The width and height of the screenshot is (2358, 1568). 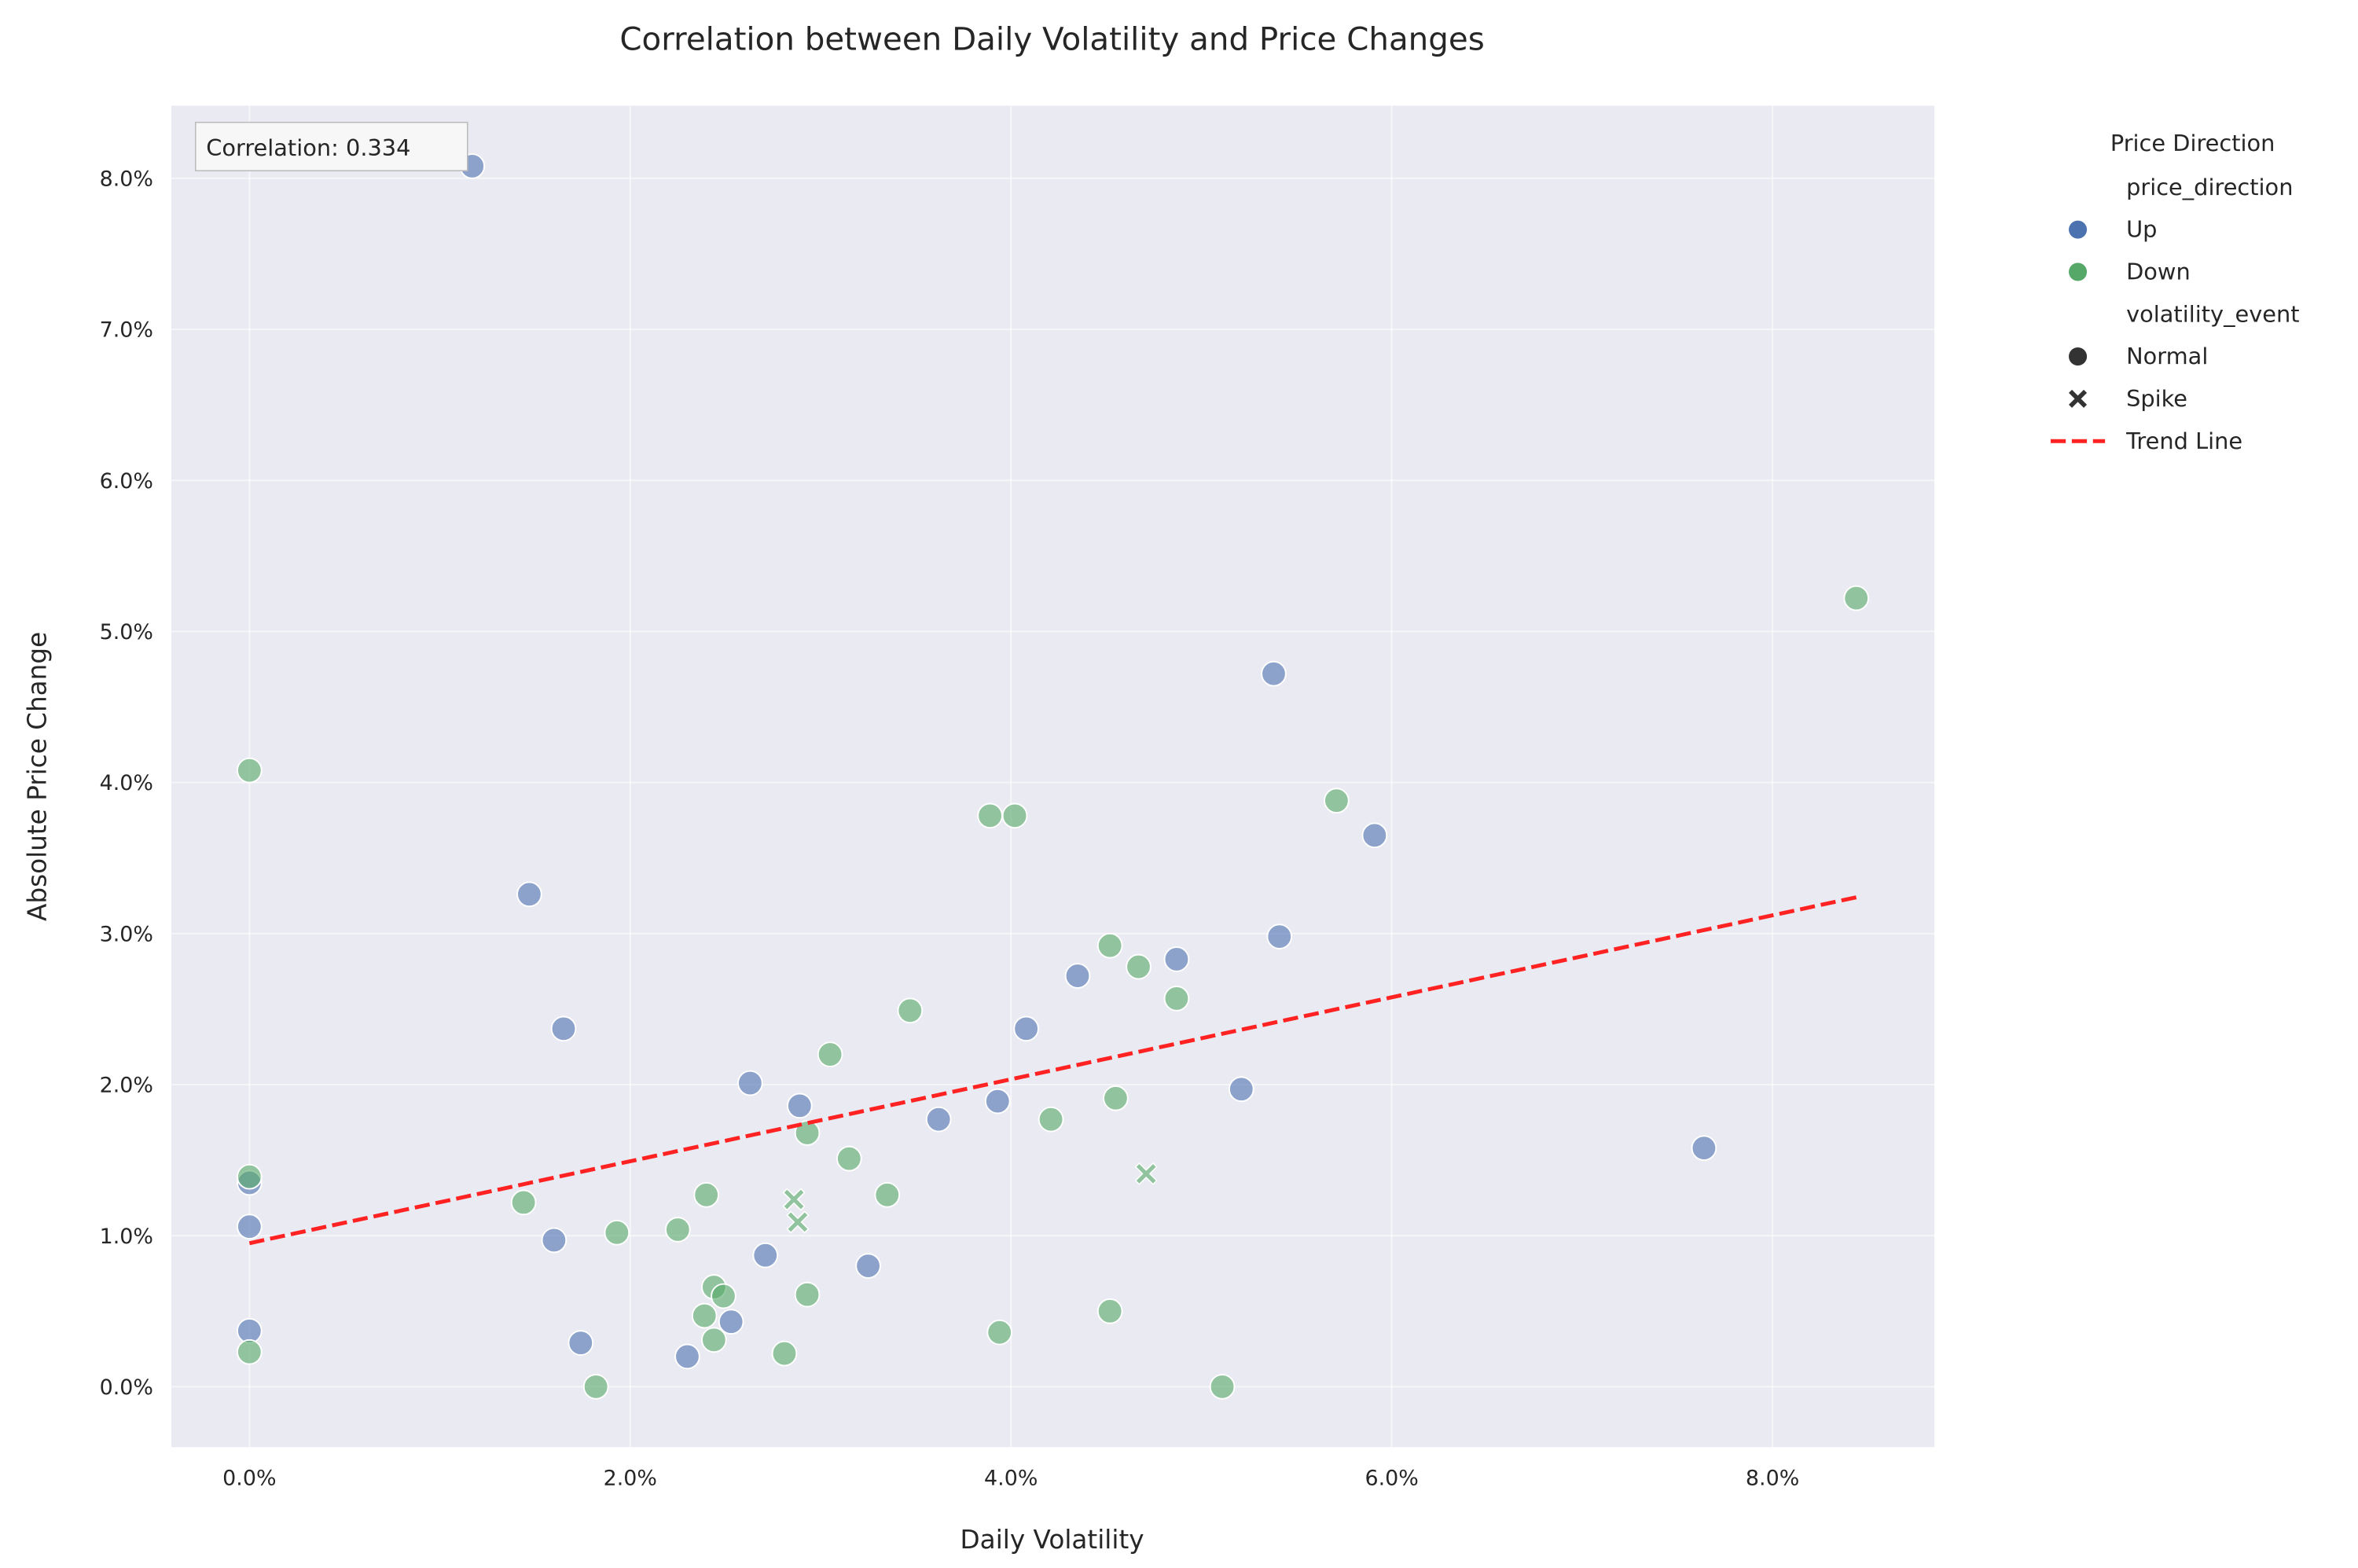 I want to click on x-tick-label: 2.0%, so click(x=630, y=1478).